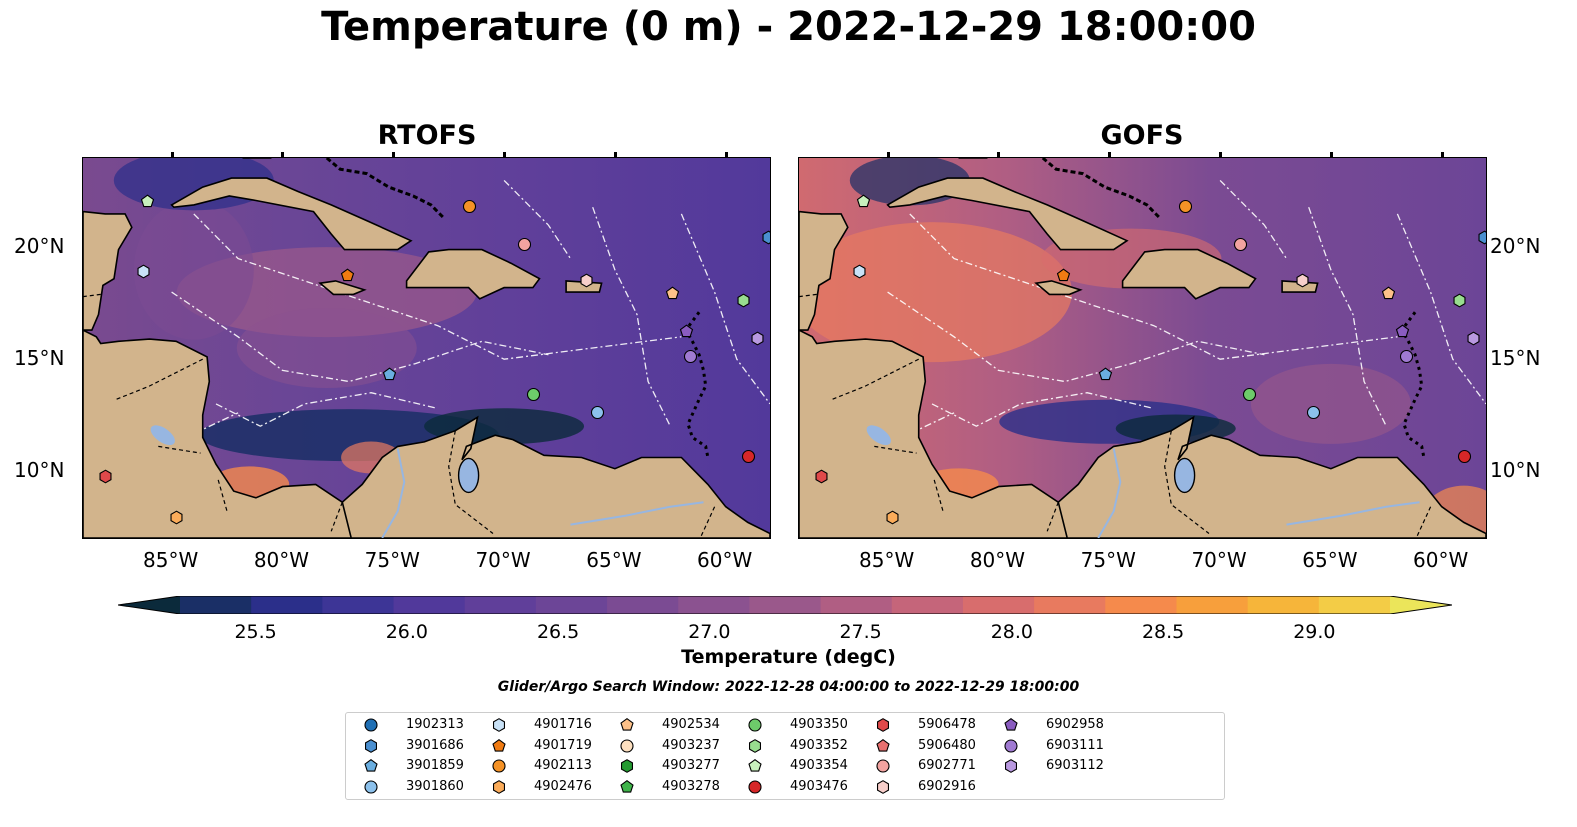 This screenshot has height=827, width=1577. What do you see at coordinates (947, 765) in the screenshot?
I see `legend-label: 6902771` at bounding box center [947, 765].